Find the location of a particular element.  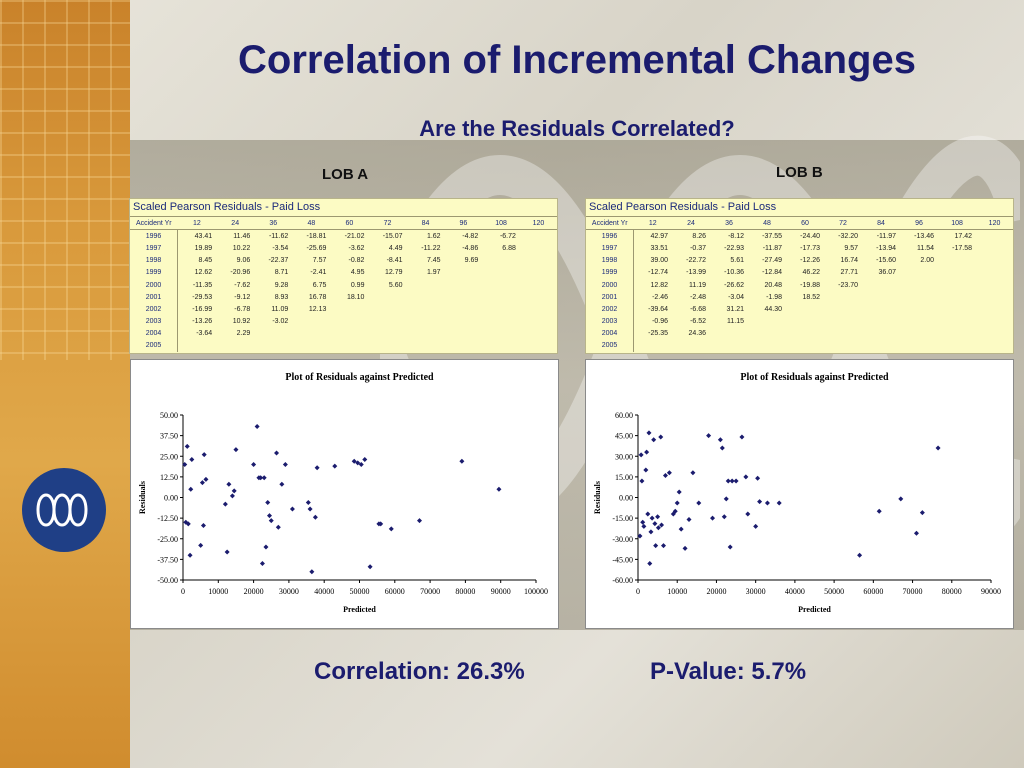

residual-cell: -17.58 is located at coordinates (962, 248).